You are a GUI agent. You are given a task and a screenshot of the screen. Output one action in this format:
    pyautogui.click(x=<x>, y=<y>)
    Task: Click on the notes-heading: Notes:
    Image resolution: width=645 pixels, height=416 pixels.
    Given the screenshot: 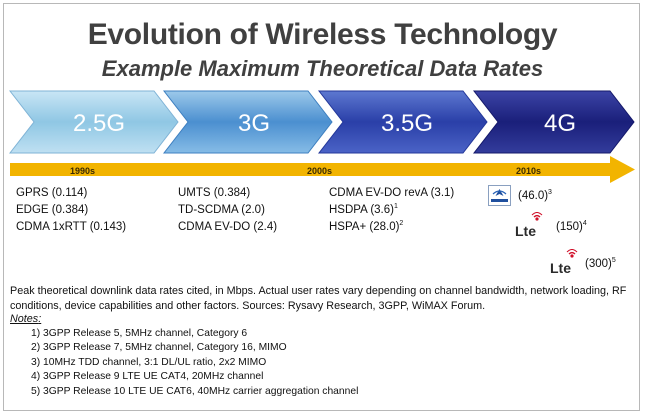 What is the action you would take?
    pyautogui.click(x=26, y=319)
    